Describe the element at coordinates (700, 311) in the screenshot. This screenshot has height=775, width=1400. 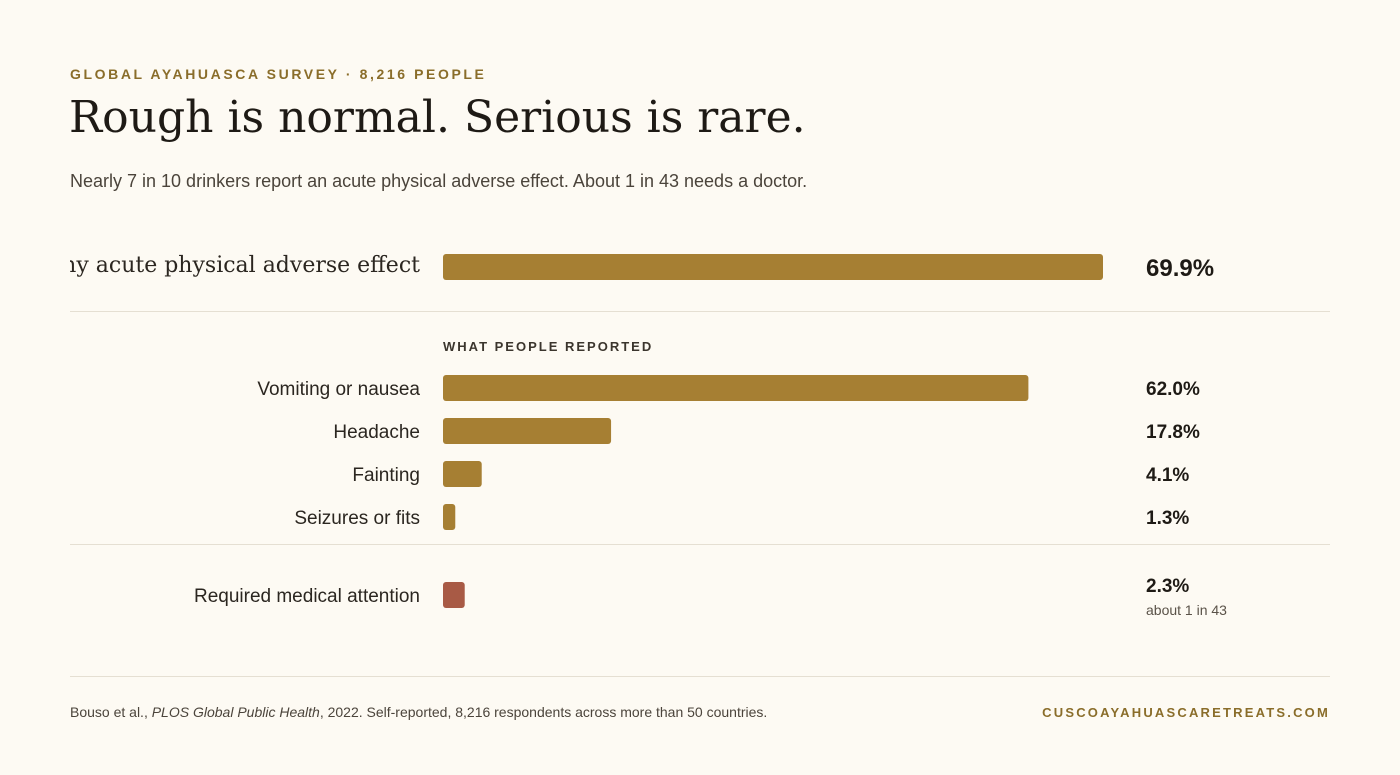
I see `divider-top` at that location.